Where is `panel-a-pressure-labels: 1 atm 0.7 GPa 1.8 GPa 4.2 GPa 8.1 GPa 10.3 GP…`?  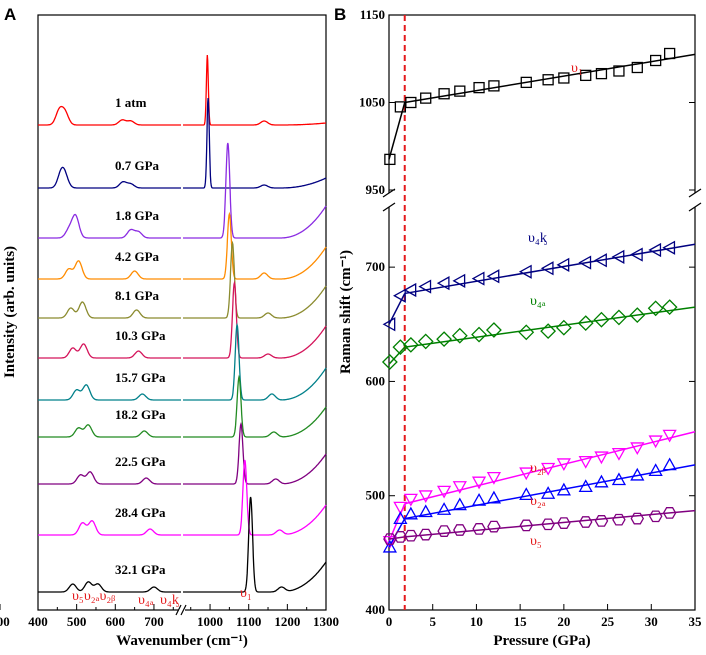
panel-a-pressure-labels: 1 atm 0.7 GPa 1.8 GPa 4.2 GPa 8.1 GPa 10.3 GP… is located at coordinates (140, 336).